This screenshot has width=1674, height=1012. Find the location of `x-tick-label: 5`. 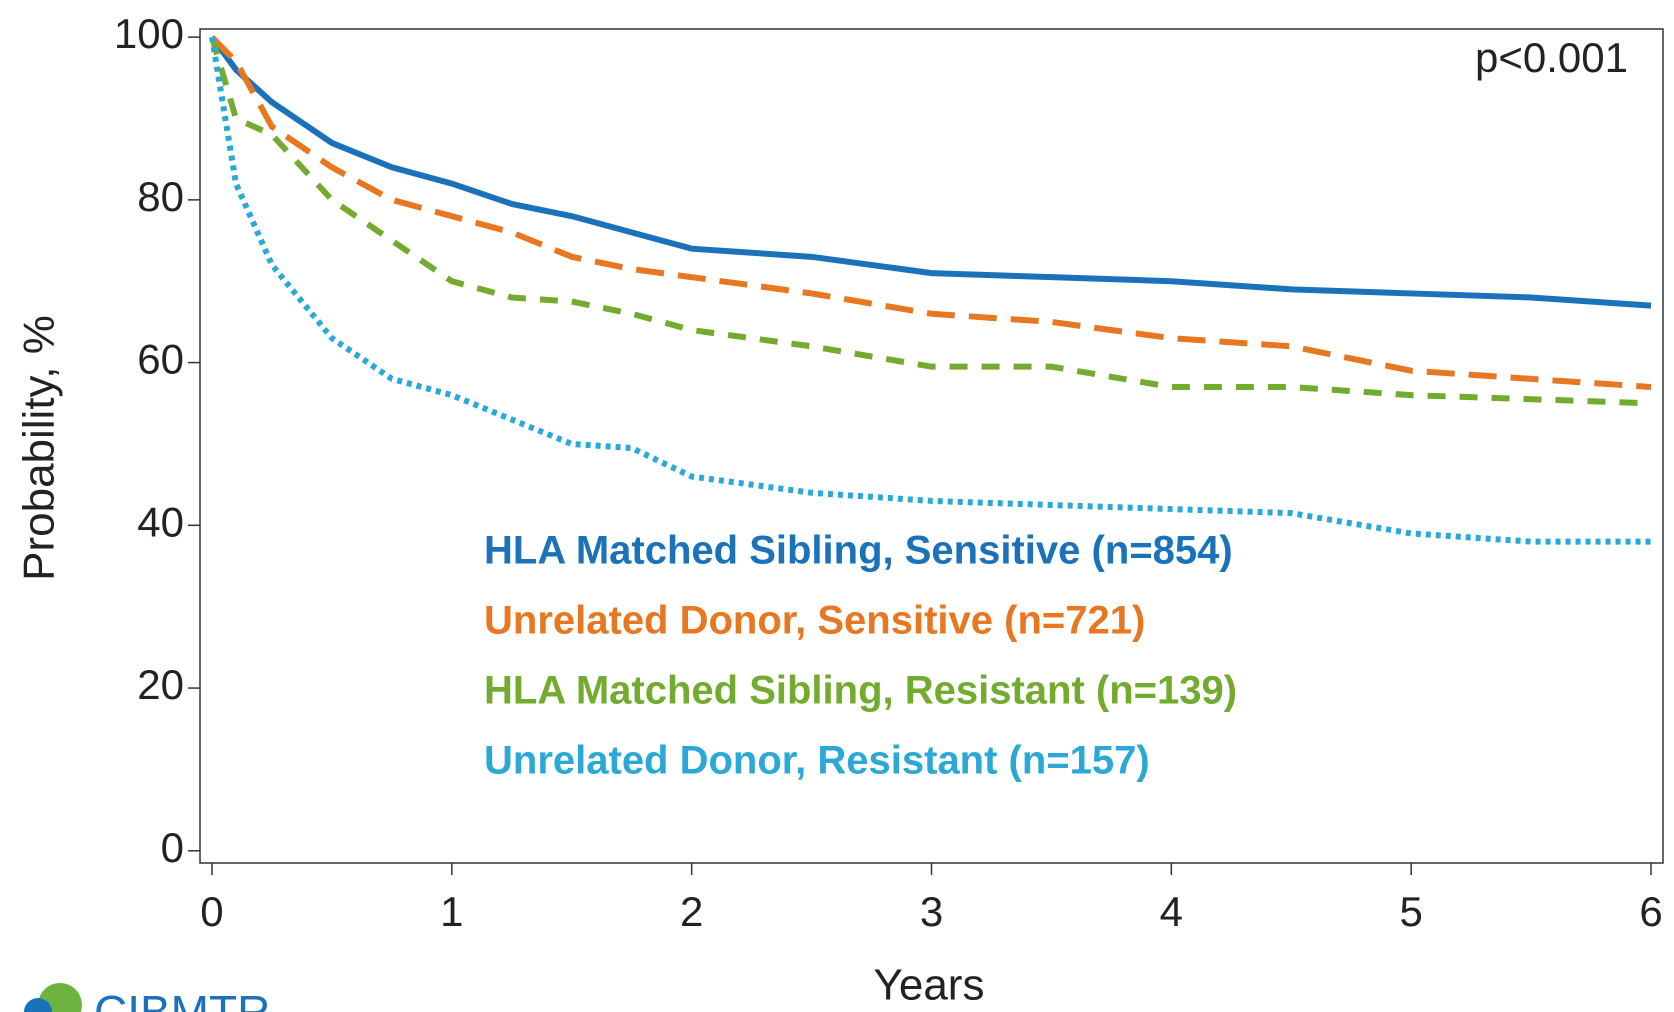

x-tick-label: 5 is located at coordinates (1410, 911).